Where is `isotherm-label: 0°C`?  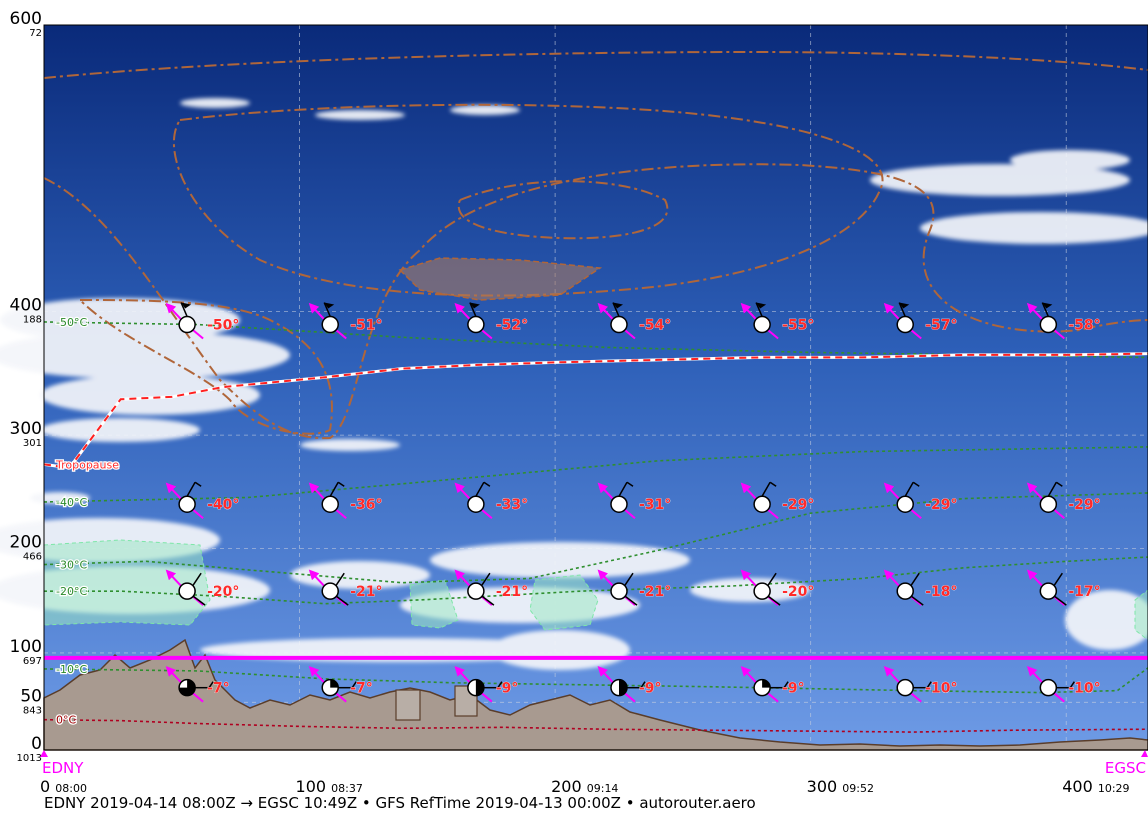 isotherm-label: 0°C is located at coordinates (66, 720).